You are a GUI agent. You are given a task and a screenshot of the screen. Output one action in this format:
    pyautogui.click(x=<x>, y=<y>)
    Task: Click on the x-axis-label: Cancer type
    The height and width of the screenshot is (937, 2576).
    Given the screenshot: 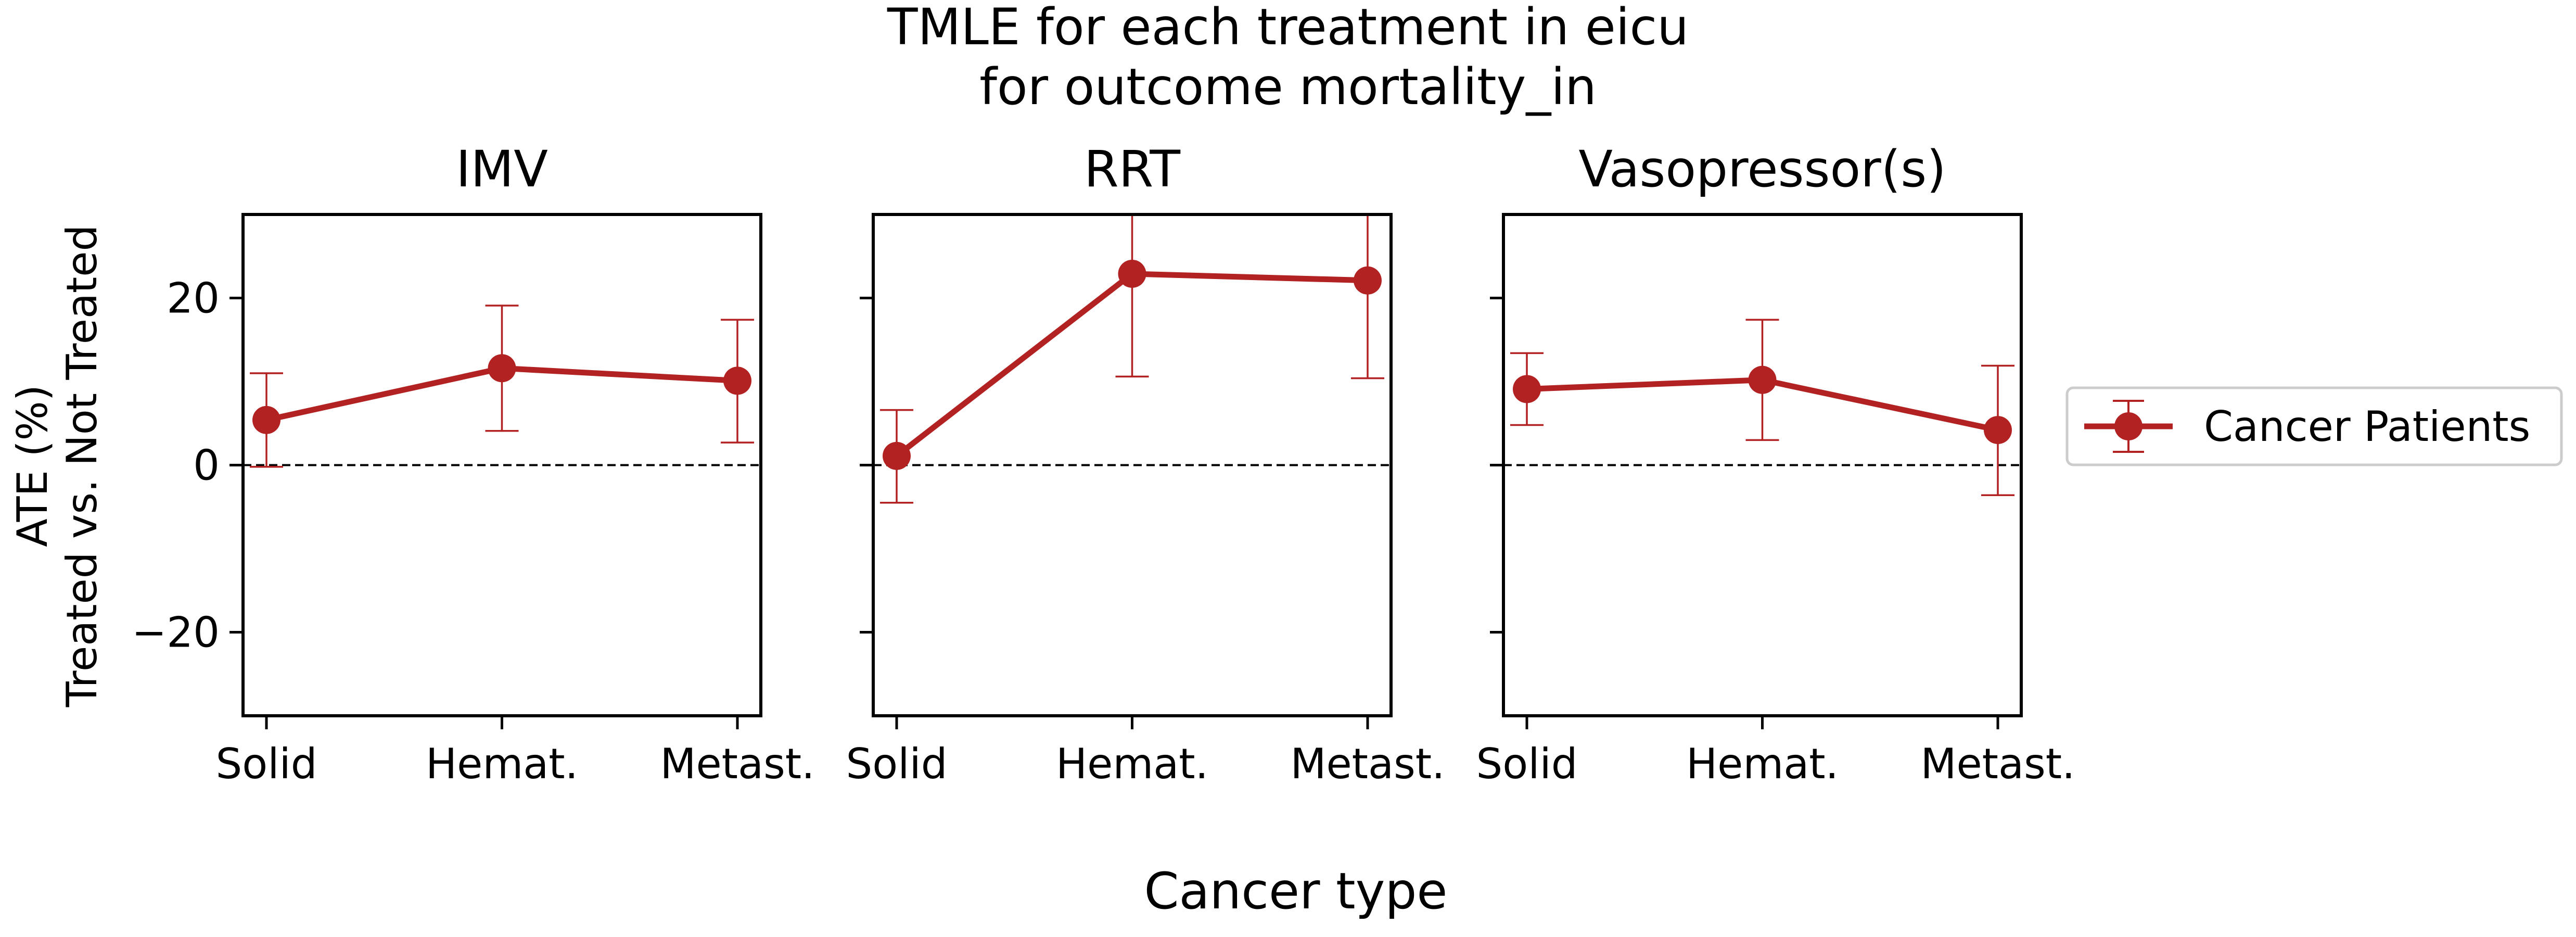 What is the action you would take?
    pyautogui.click(x=1296, y=891)
    